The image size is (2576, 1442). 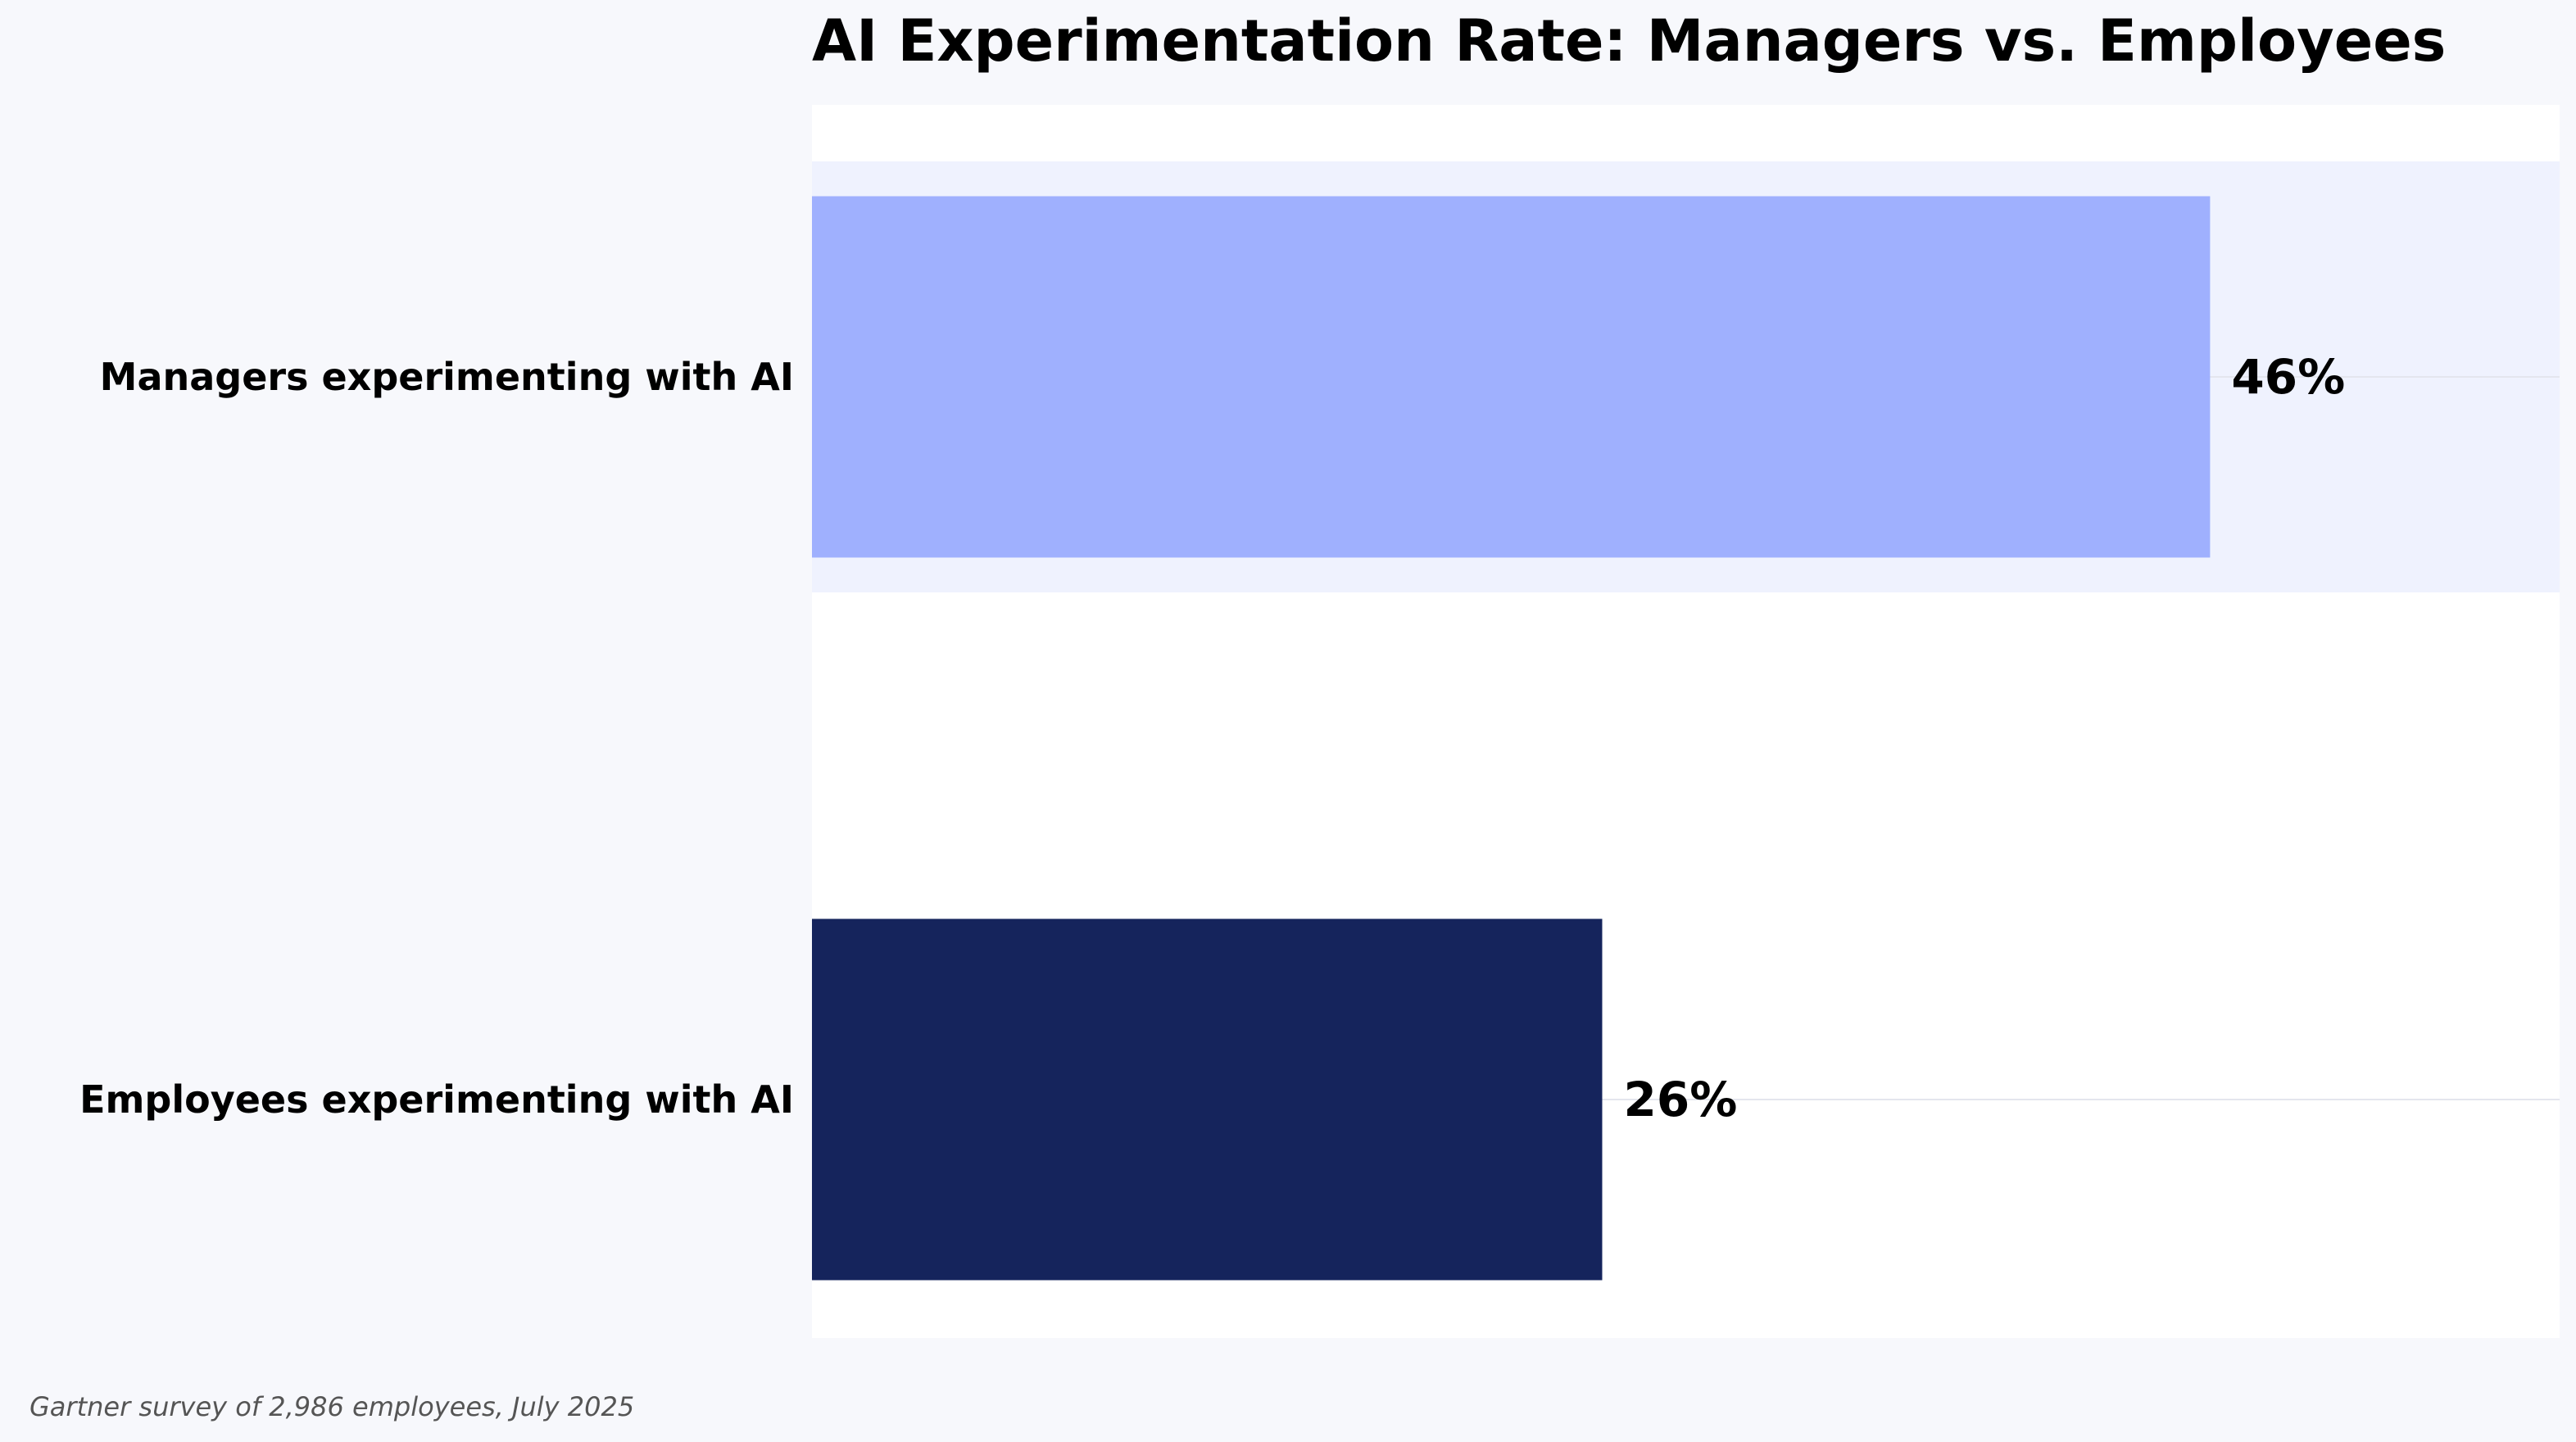 I want to click on bar-managers, so click(x=1511, y=377).